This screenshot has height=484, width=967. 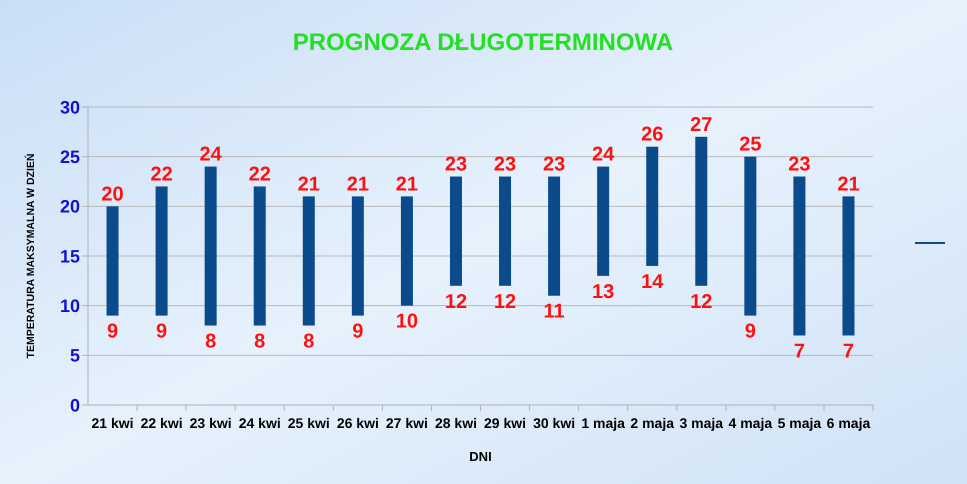 I want to click on x-tick-label: 27 kwi, so click(x=407, y=423).